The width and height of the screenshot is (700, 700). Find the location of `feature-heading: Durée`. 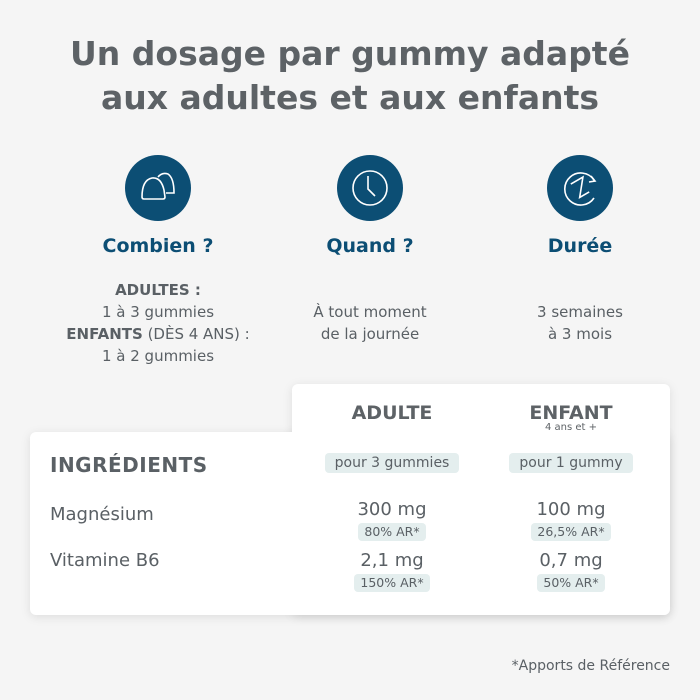

feature-heading: Durée is located at coordinates (580, 246).